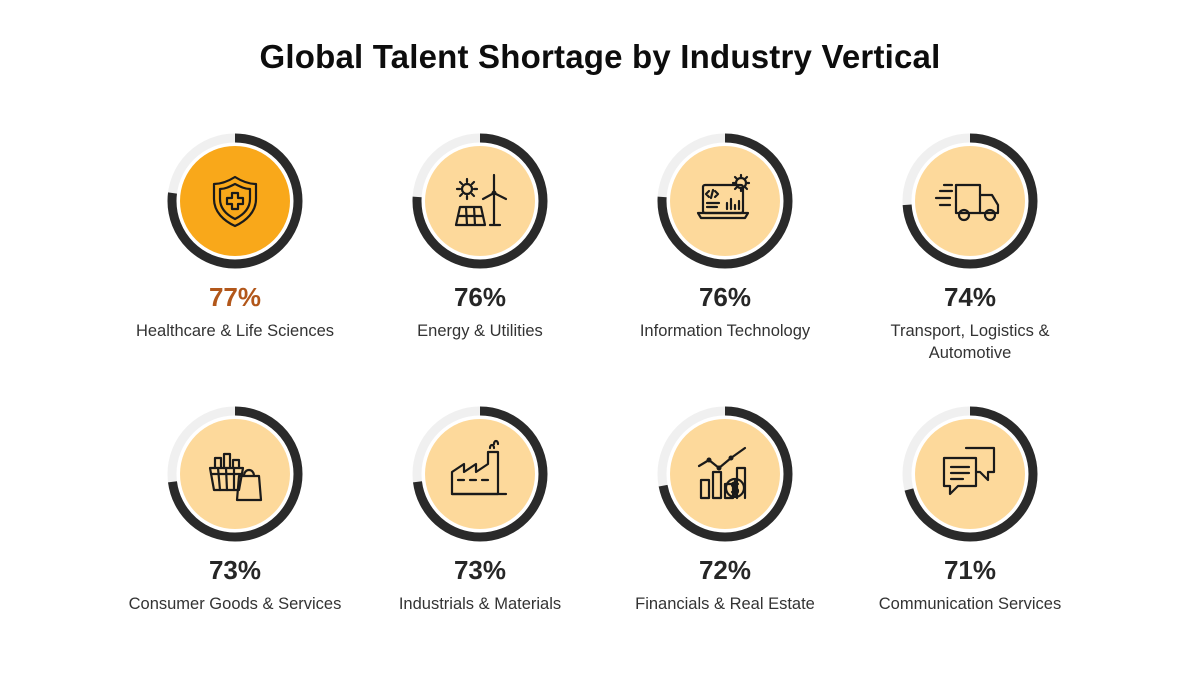 This screenshot has width=1200, height=689. I want to click on industry-label: Healthcare & Life Sciences, so click(235, 331).